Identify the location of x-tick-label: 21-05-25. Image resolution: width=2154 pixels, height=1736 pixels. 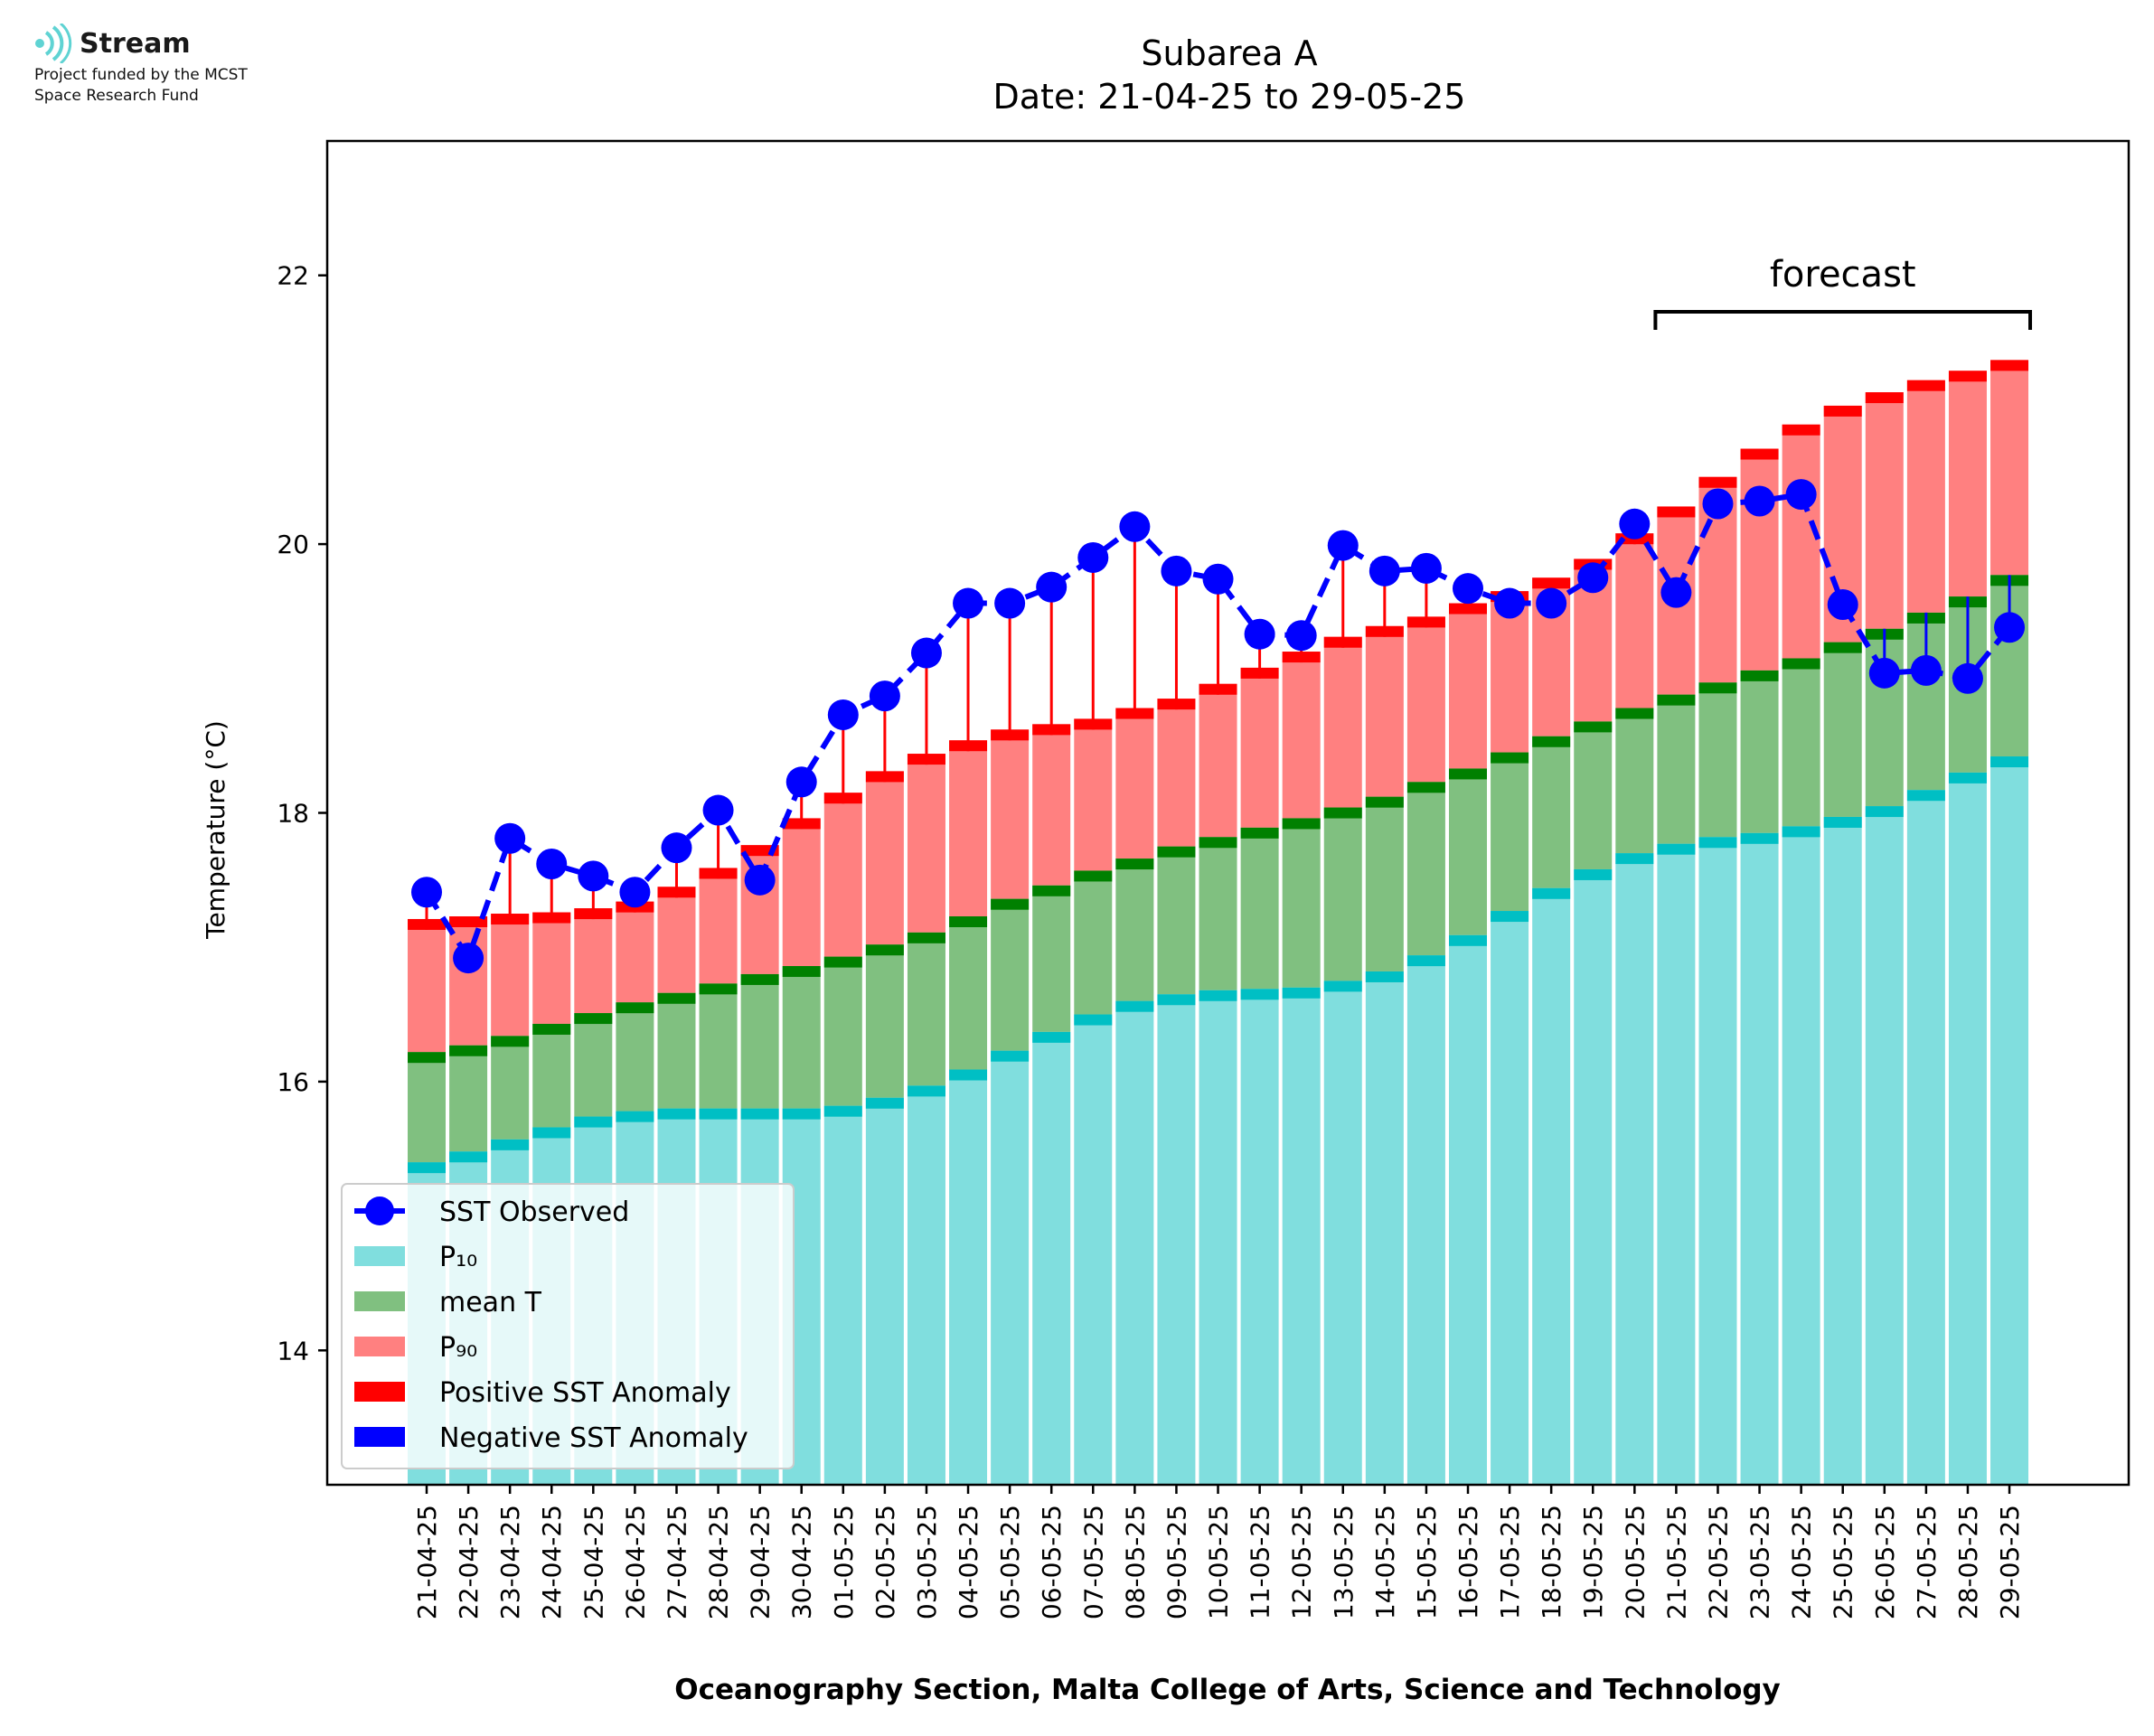
(1676, 1562).